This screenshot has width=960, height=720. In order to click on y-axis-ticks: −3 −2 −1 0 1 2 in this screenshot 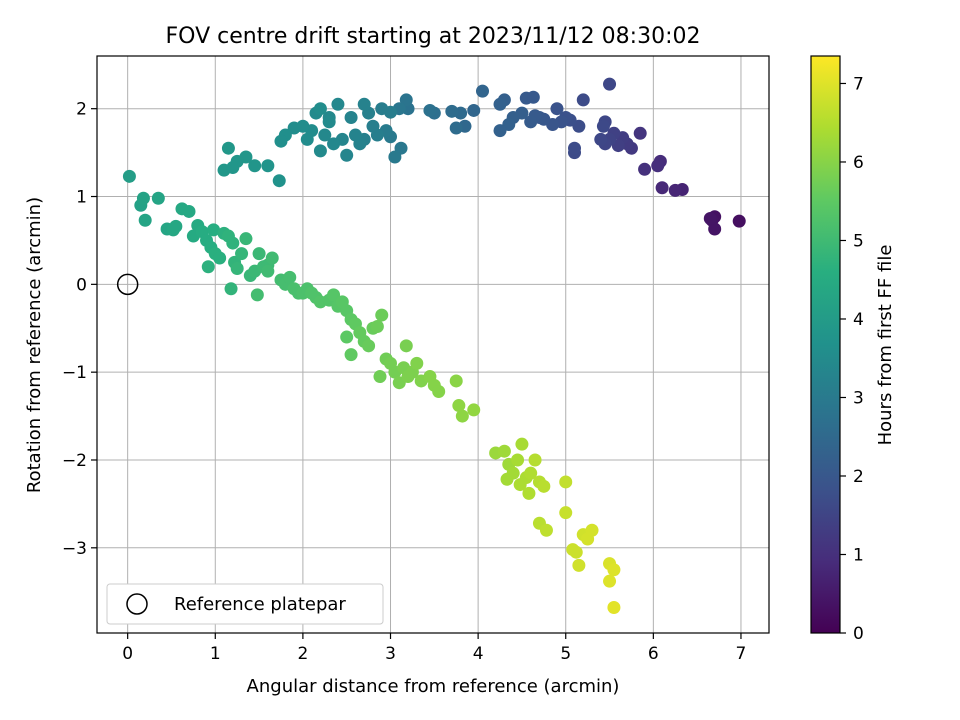, I will do `click(79, 329)`.